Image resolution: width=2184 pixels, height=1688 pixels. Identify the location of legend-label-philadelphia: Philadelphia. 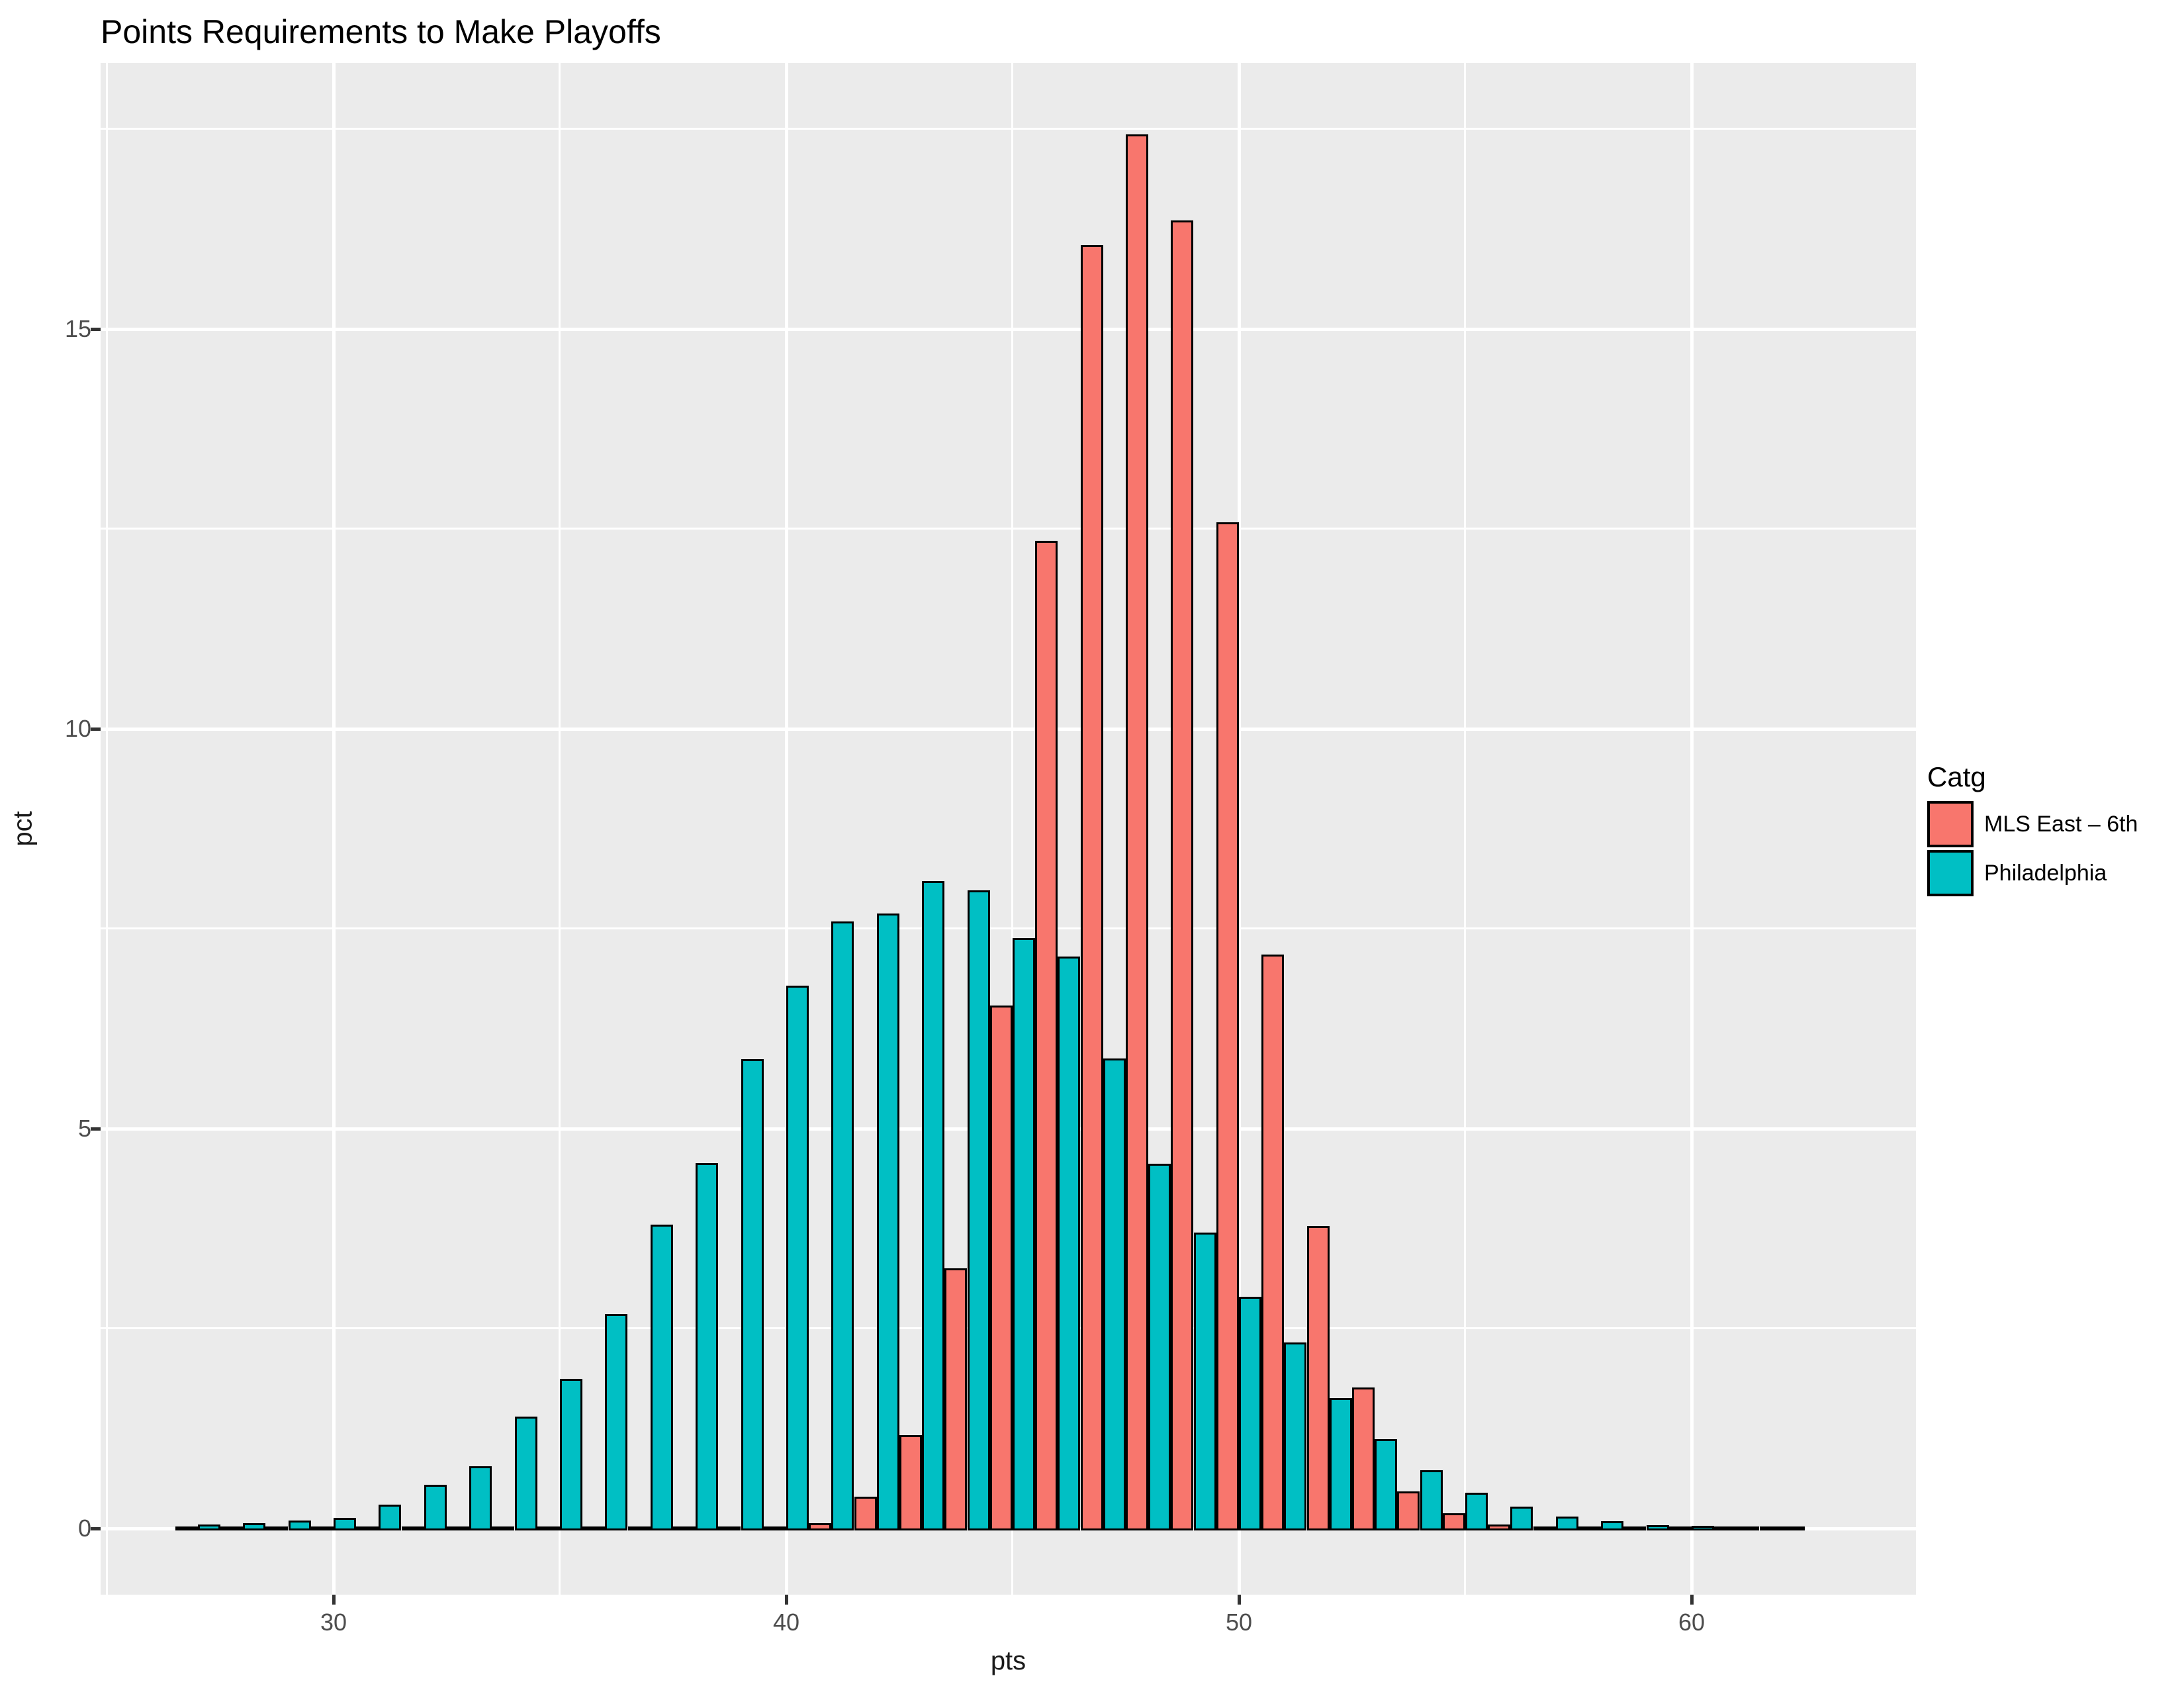
(2045, 873).